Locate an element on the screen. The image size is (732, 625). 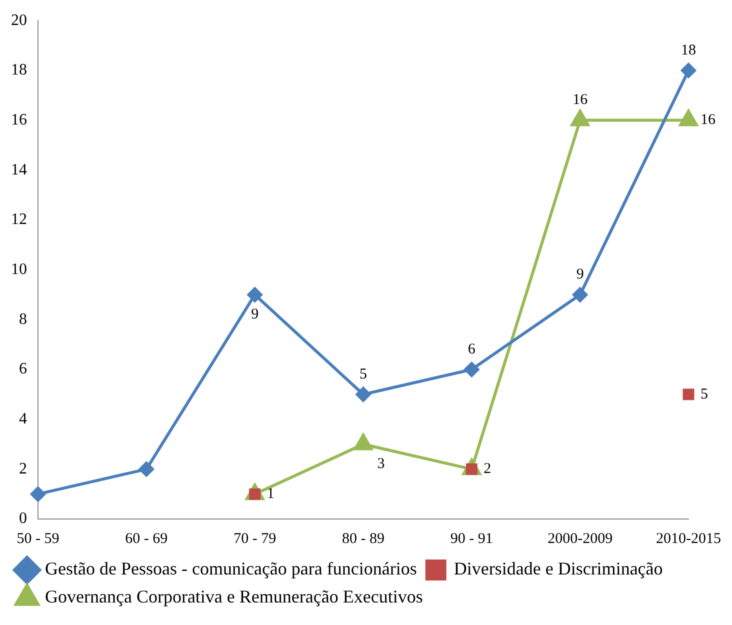
y-tick-label: 20 is located at coordinates (19, 20).